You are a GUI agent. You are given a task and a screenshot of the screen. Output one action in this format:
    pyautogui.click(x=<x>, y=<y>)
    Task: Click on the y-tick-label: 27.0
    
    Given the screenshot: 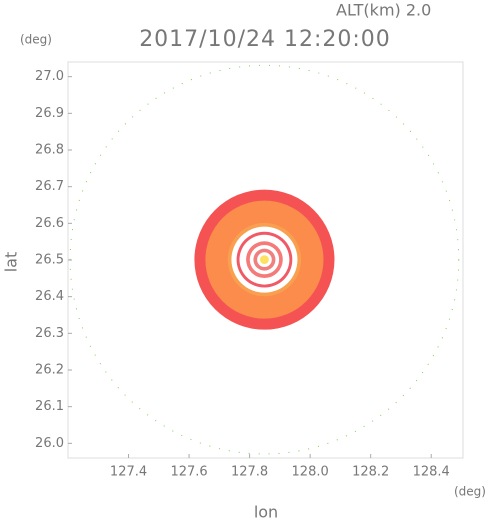 What is the action you would take?
    pyautogui.click(x=49, y=76)
    